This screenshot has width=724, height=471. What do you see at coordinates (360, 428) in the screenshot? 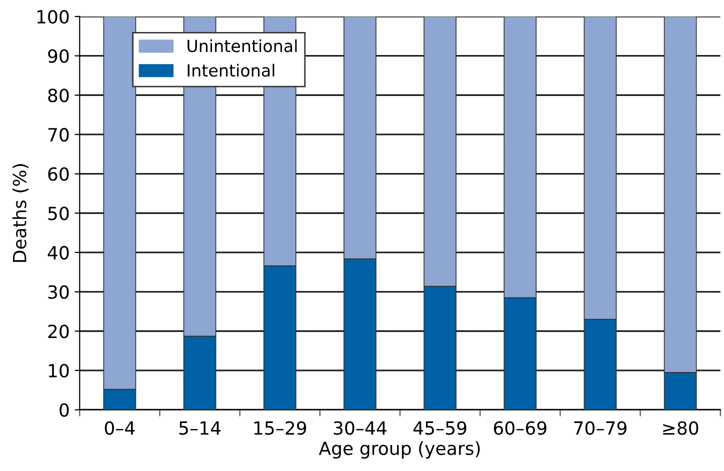
I see `x-tick-label: 30–44` at bounding box center [360, 428].